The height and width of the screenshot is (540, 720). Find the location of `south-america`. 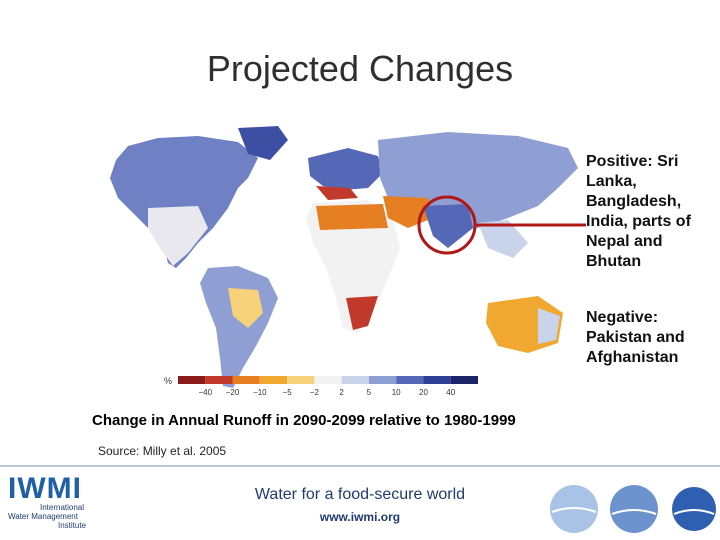

south-america is located at coordinates (239, 327).